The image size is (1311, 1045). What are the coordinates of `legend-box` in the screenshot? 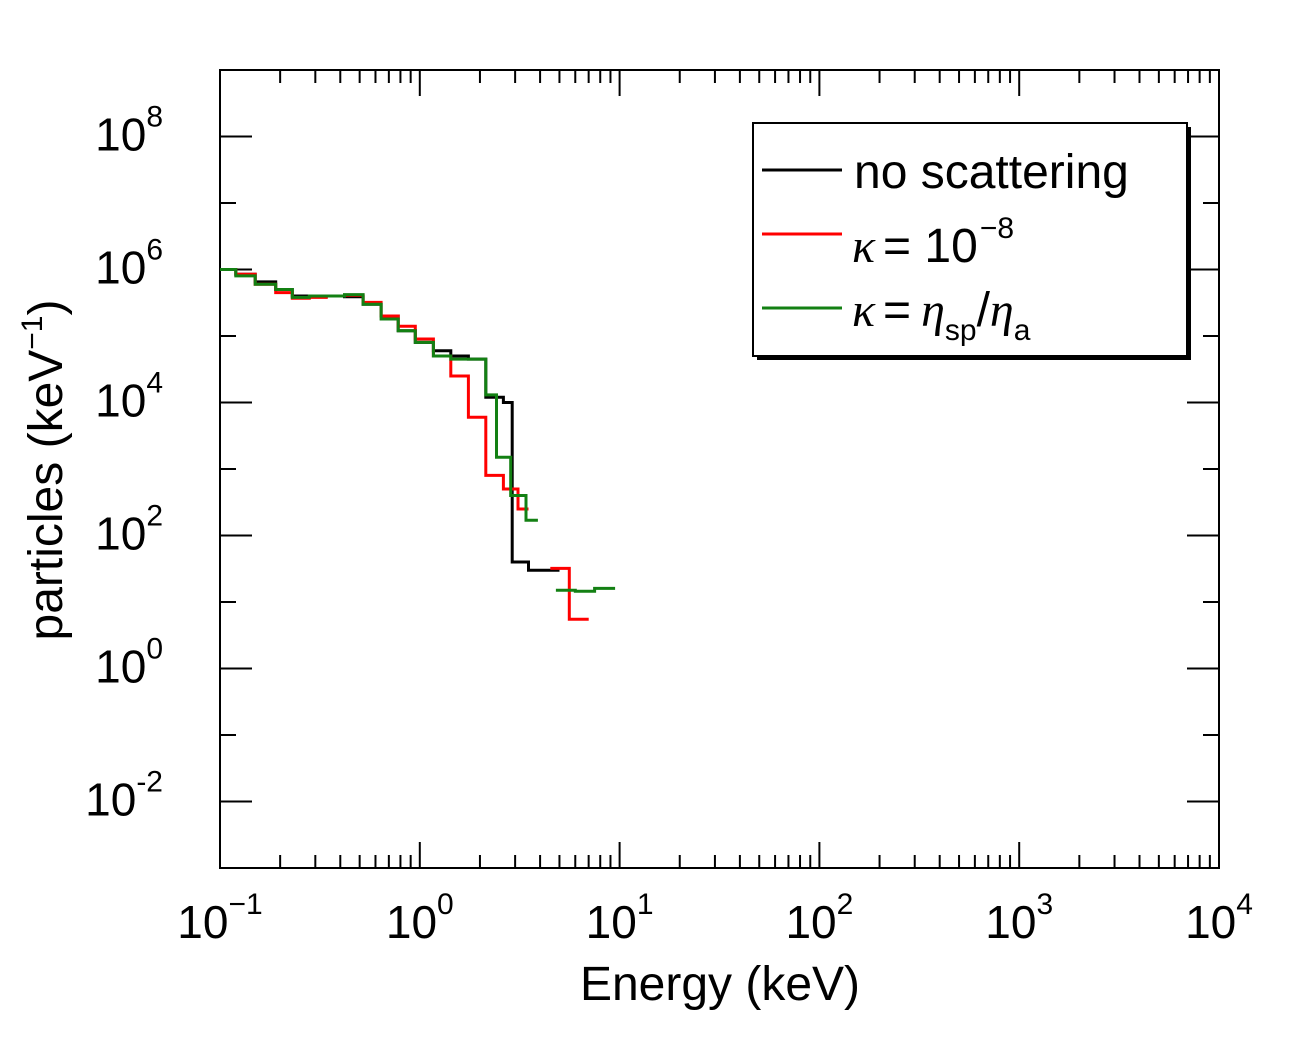 It's located at (970, 239).